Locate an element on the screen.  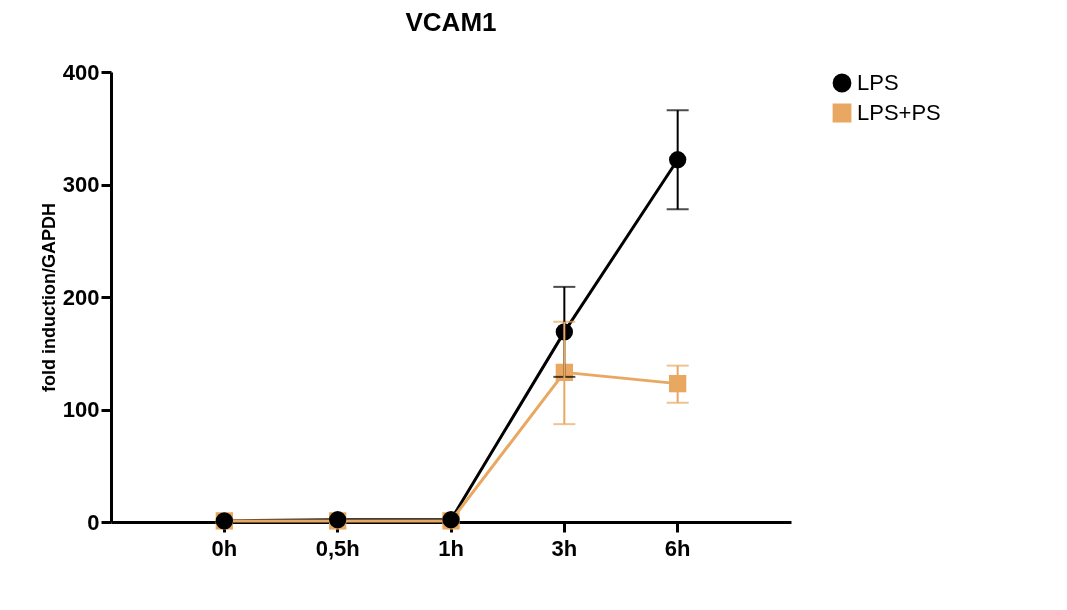
y-tick-label: 300 is located at coordinates (81, 184).